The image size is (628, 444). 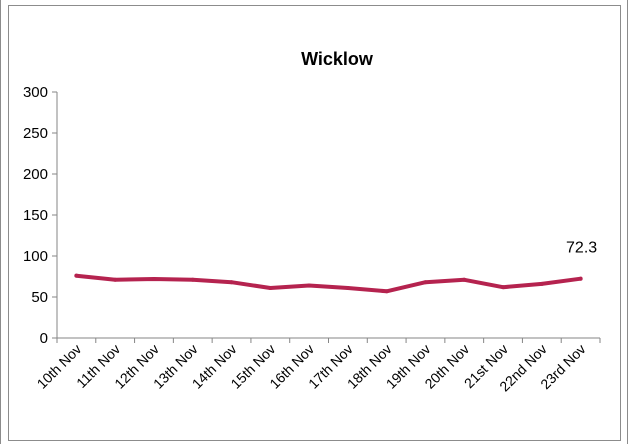 I want to click on y-tick-label: 100, so click(x=35, y=256).